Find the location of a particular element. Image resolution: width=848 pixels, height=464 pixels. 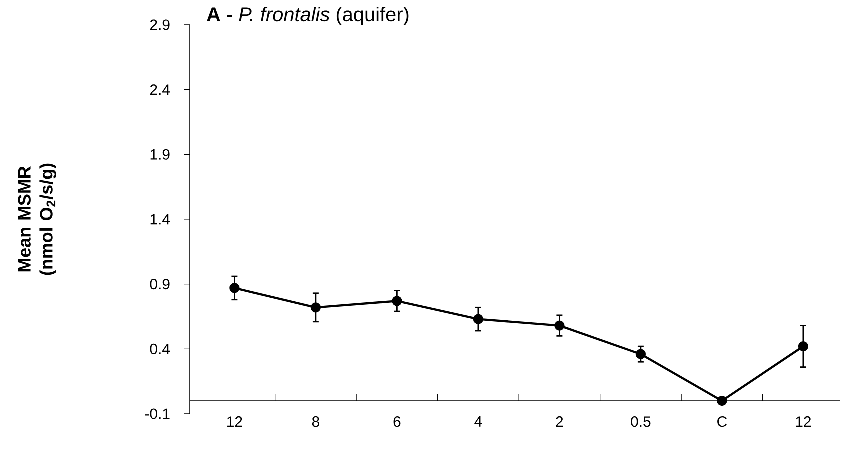

x-tick-label: 2 is located at coordinates (560, 421).